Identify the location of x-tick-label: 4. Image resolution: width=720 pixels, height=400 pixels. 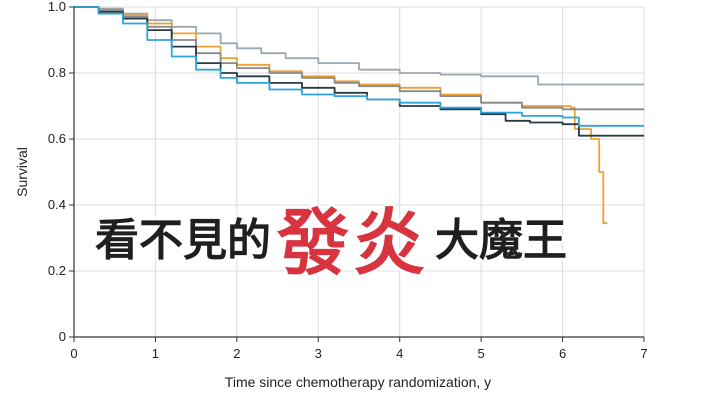
(399, 353).